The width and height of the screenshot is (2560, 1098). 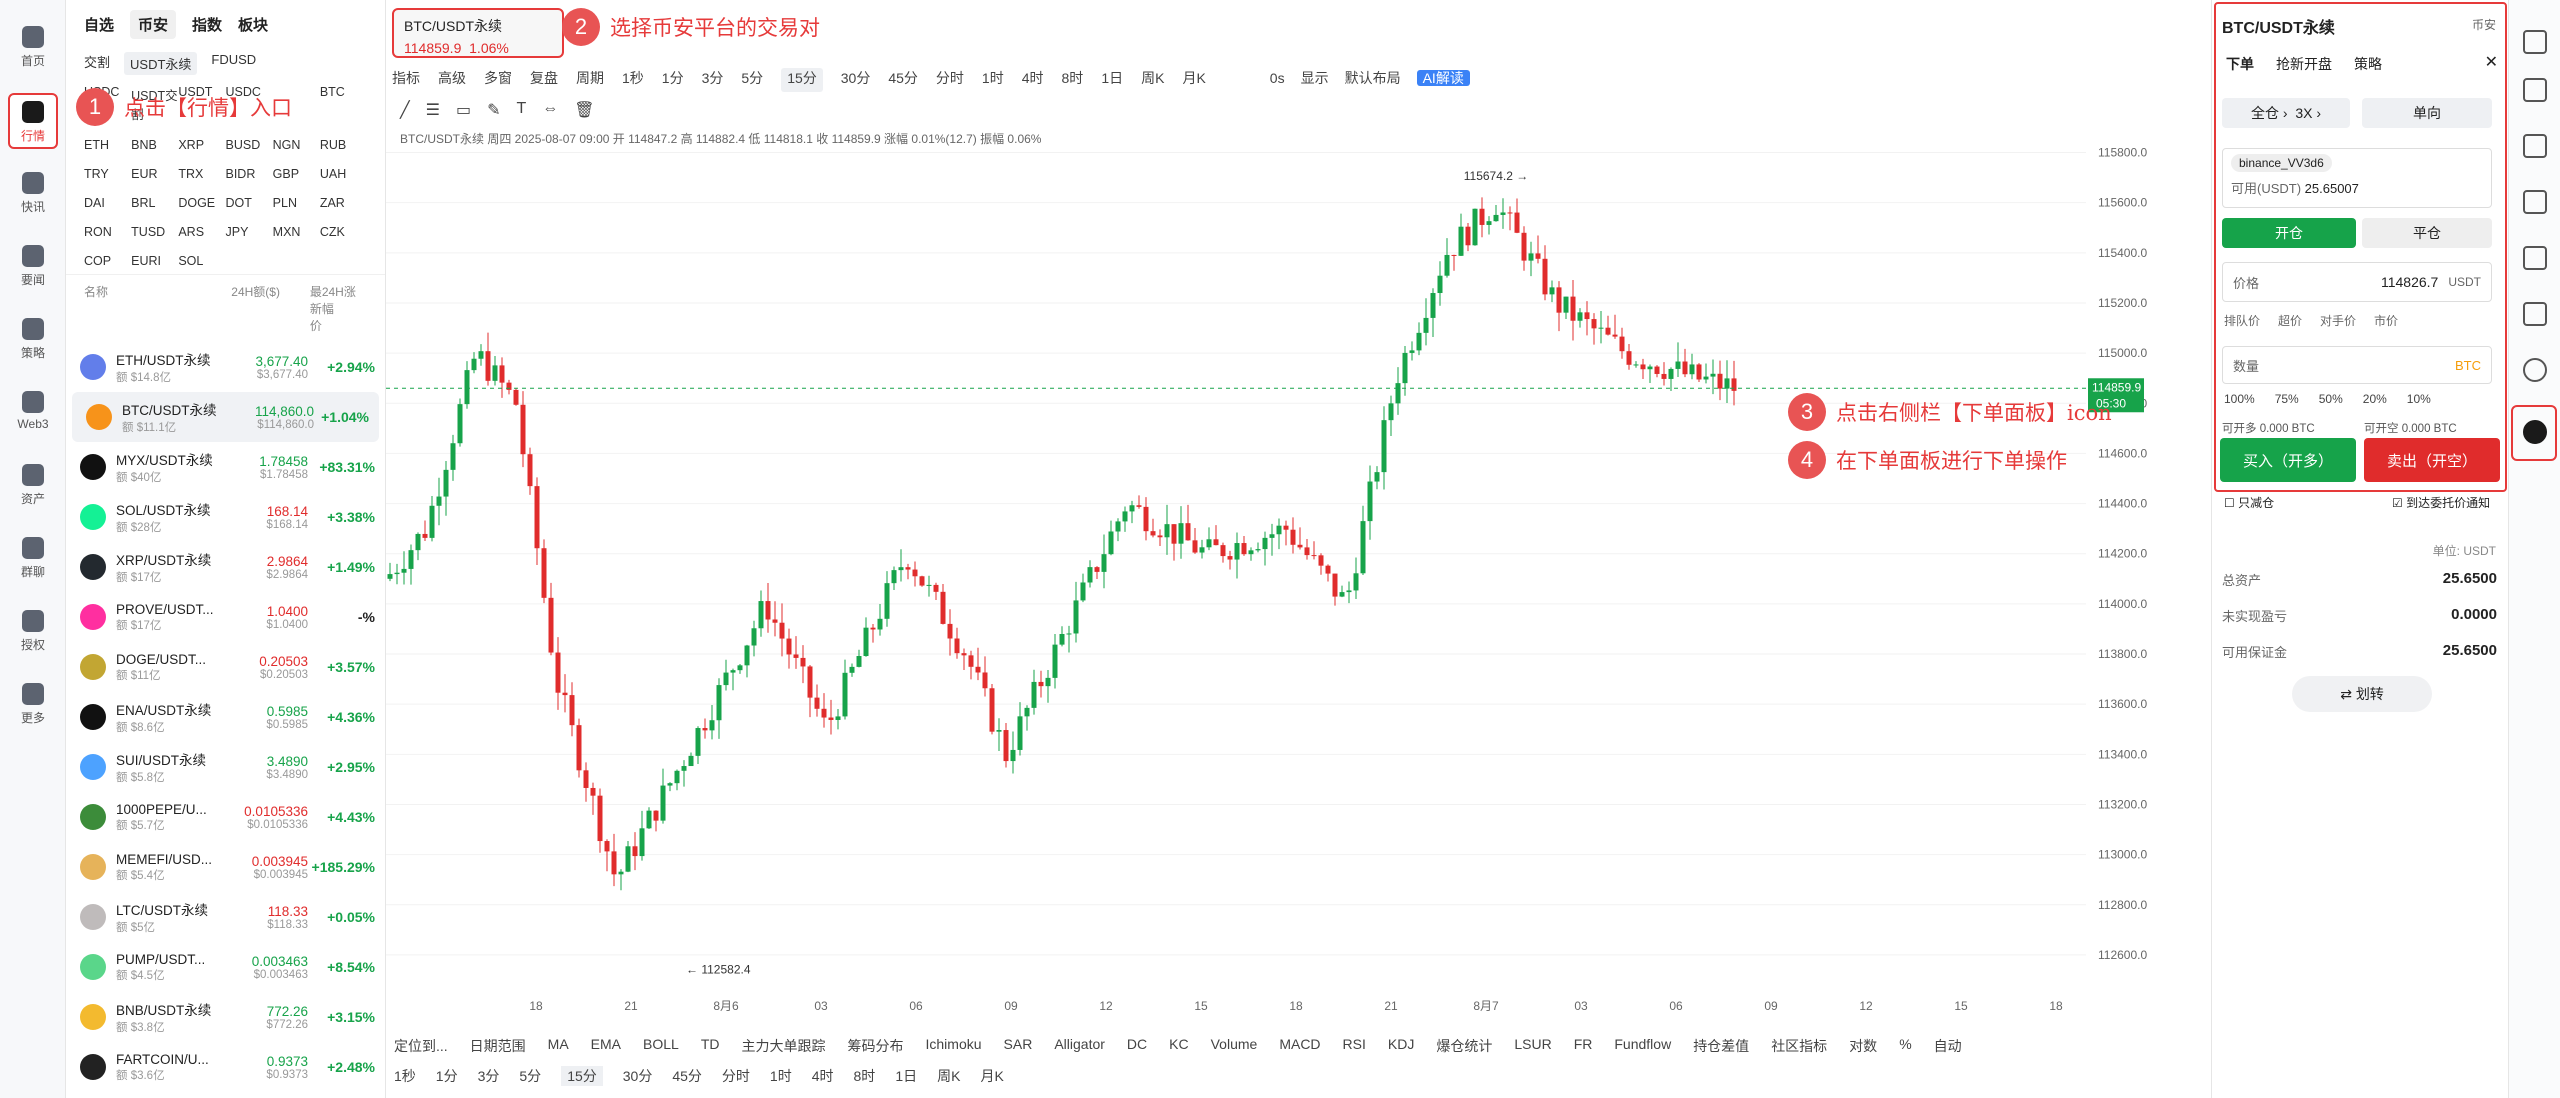 I want to click on currency-filter: COP, so click(x=98, y=261).